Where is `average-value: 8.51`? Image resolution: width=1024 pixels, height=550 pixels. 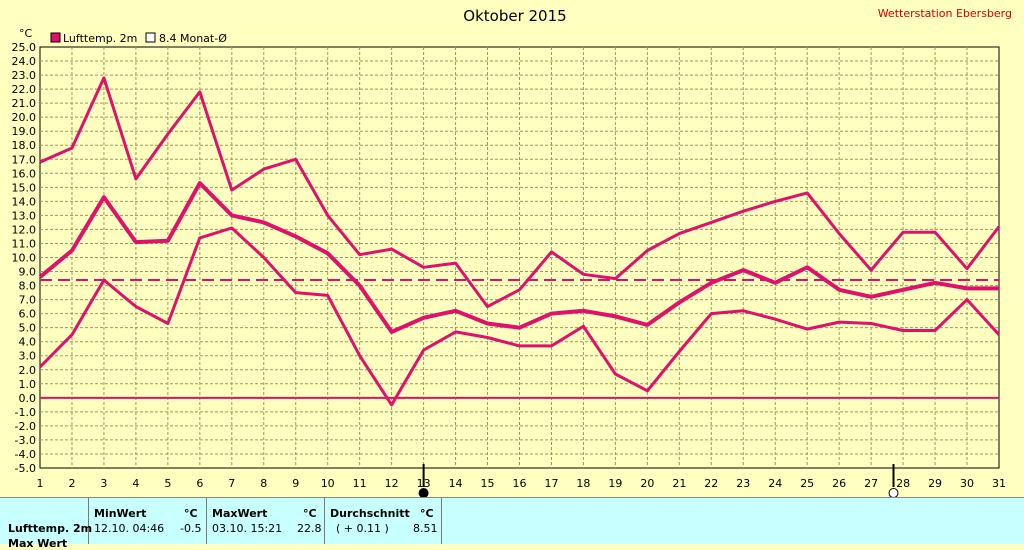
average-value: 8.51 is located at coordinates (425, 528).